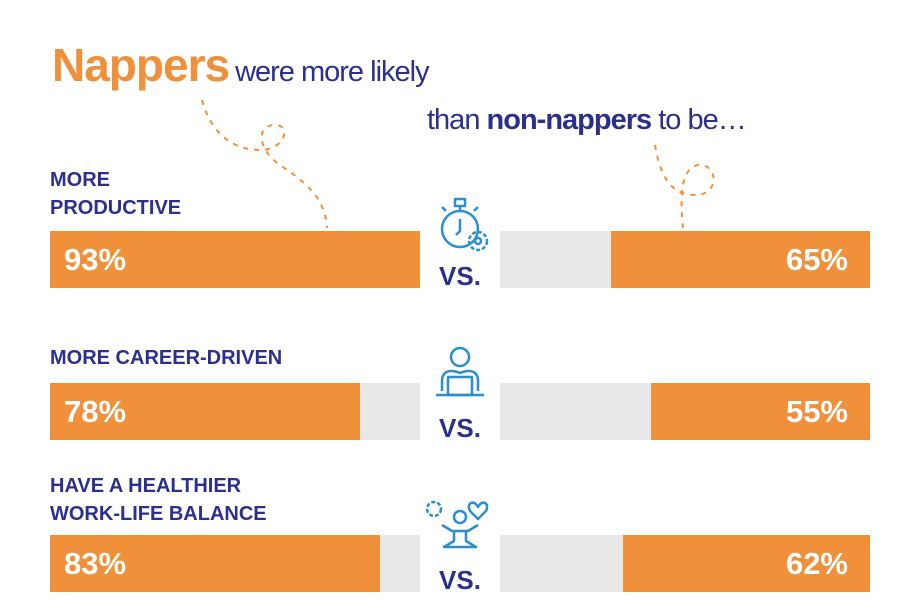 The height and width of the screenshot is (607, 920). Describe the element at coordinates (816, 259) in the screenshot. I see `non-nappers-value: 65%` at that location.